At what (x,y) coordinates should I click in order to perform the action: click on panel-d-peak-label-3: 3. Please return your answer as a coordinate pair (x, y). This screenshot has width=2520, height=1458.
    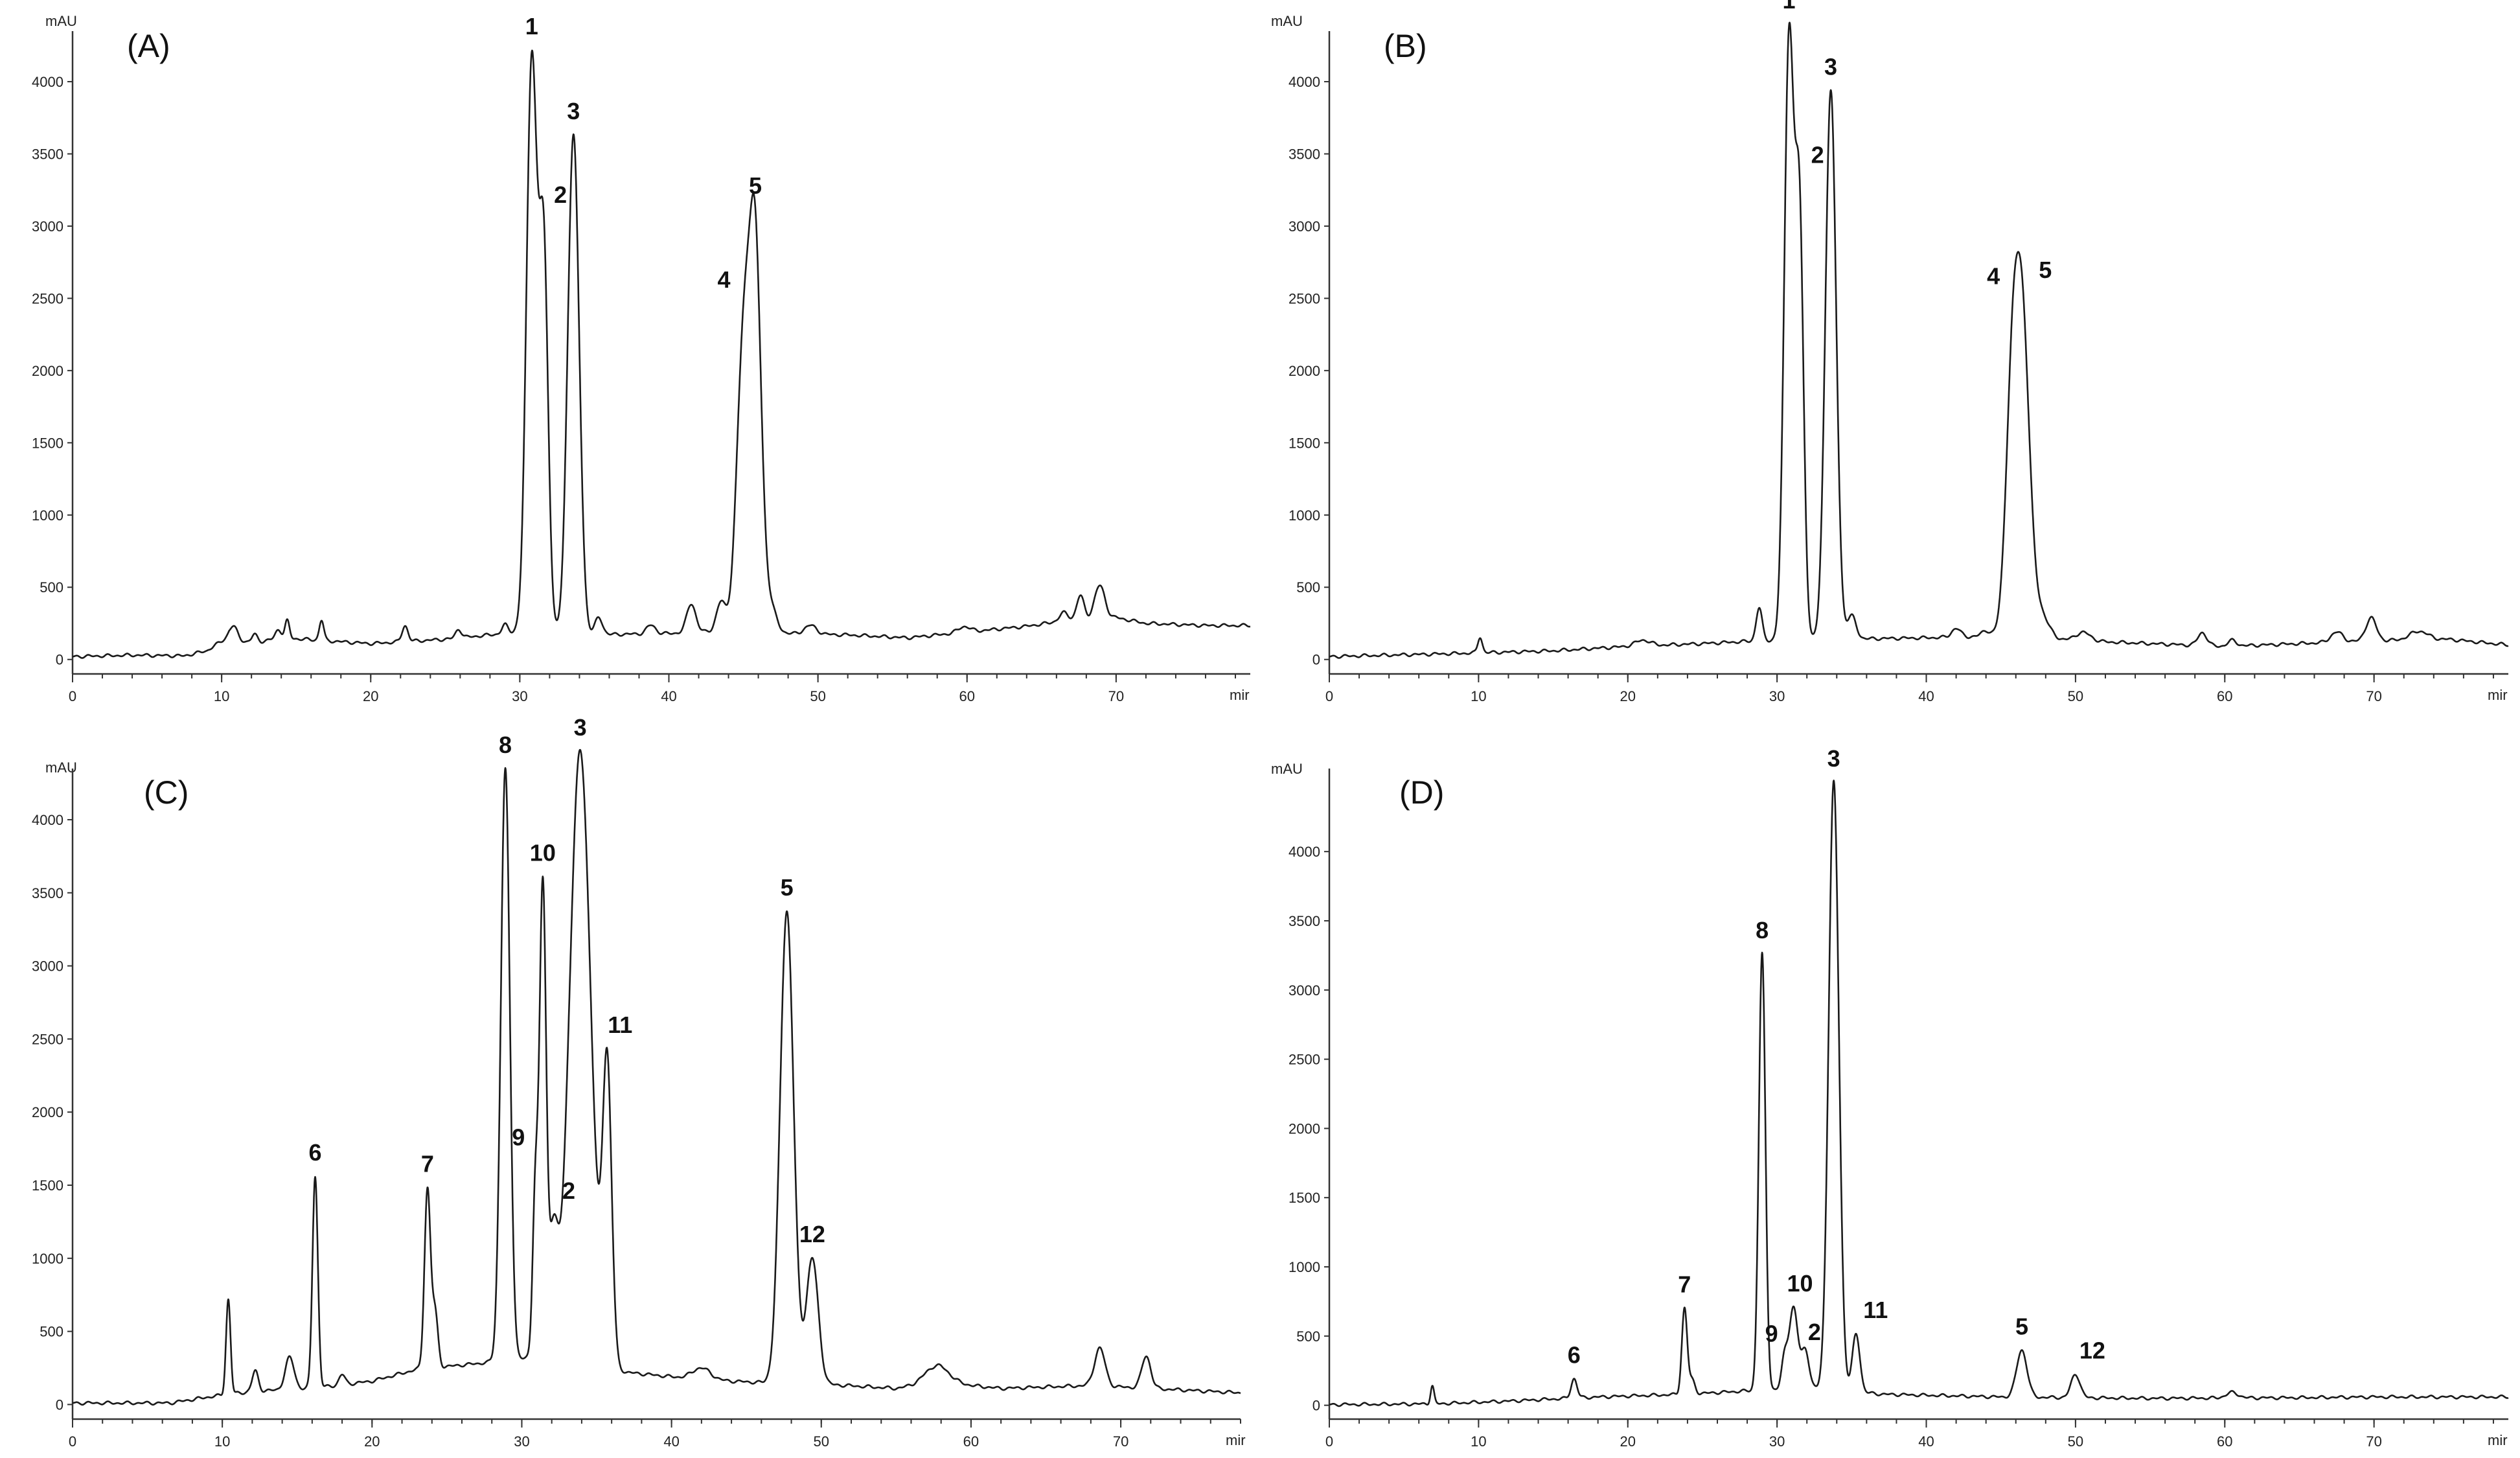
    Looking at the image, I should click on (1833, 758).